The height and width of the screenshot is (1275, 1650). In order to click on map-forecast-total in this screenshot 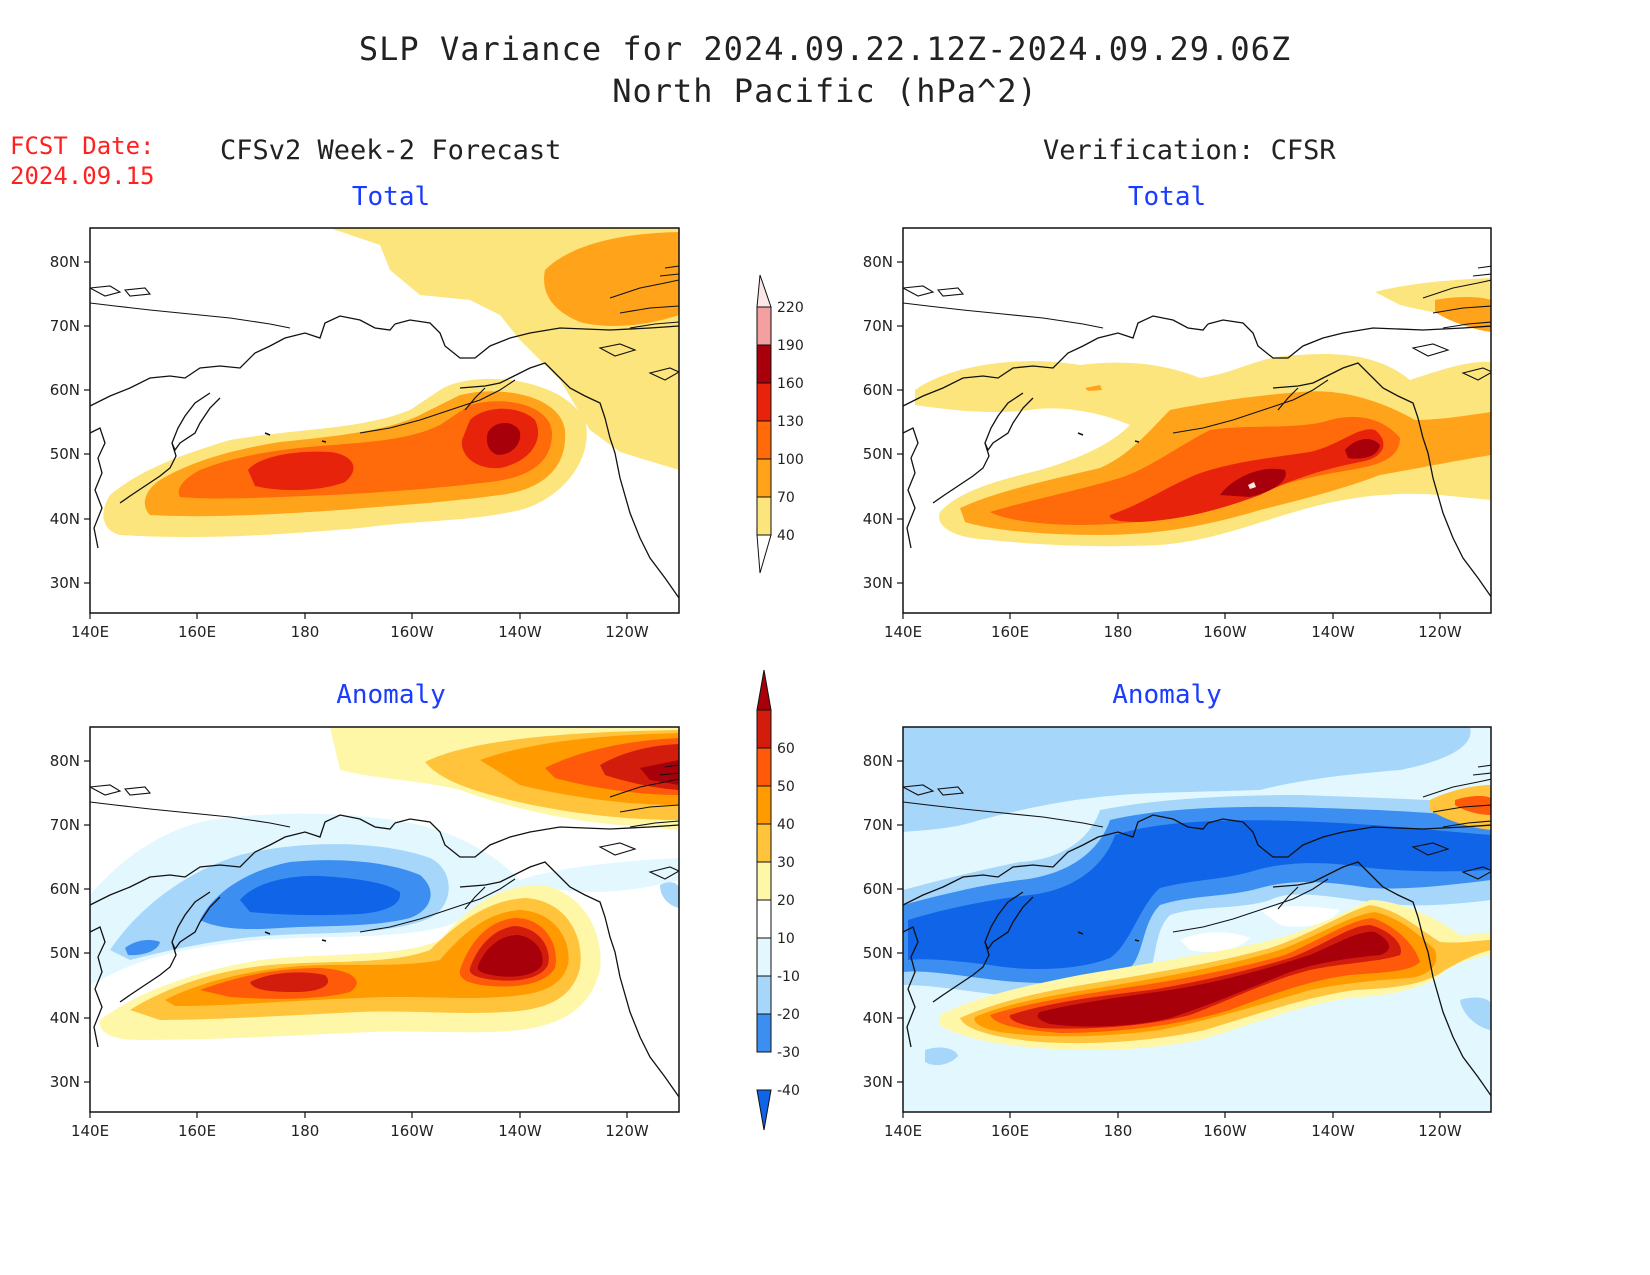, I will do `click(384, 420)`.